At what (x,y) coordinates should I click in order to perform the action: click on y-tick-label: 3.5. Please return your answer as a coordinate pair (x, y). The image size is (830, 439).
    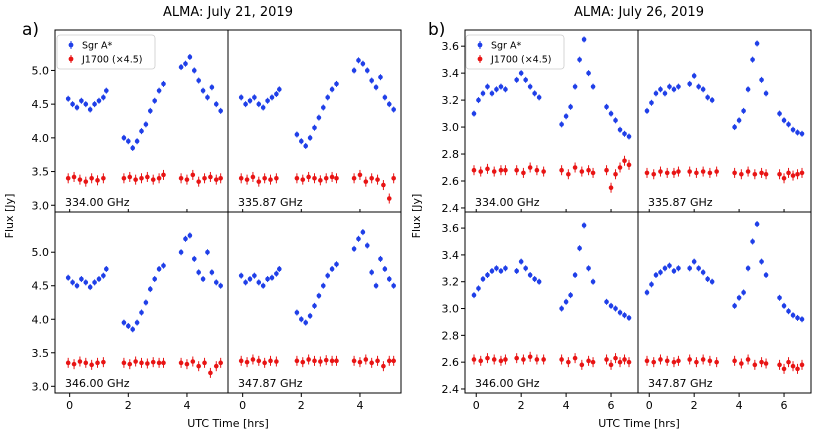
    Looking at the image, I should click on (41, 172).